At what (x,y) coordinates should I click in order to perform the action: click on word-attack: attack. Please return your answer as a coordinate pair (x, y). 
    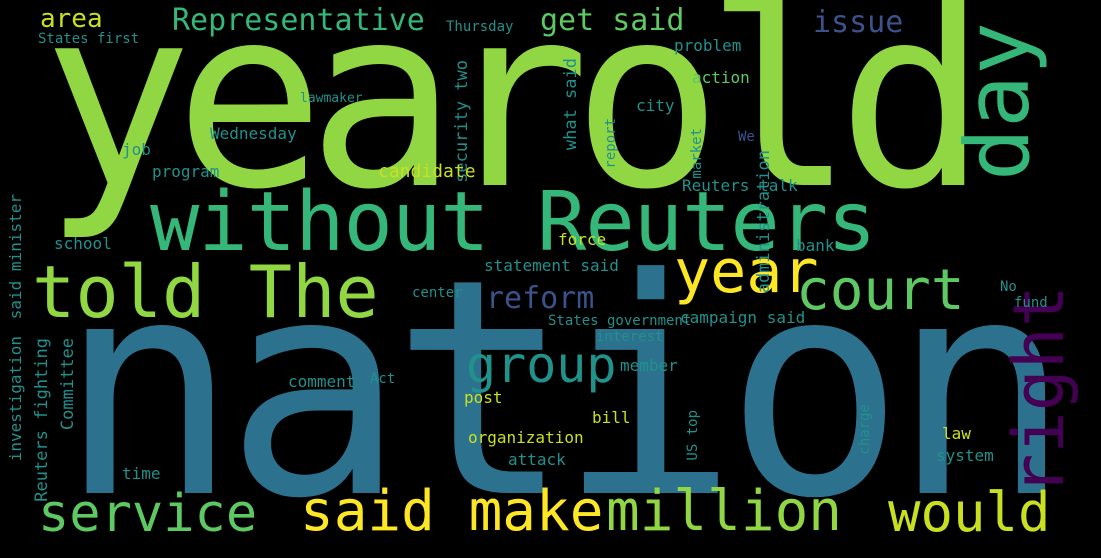
    Looking at the image, I should click on (537, 459).